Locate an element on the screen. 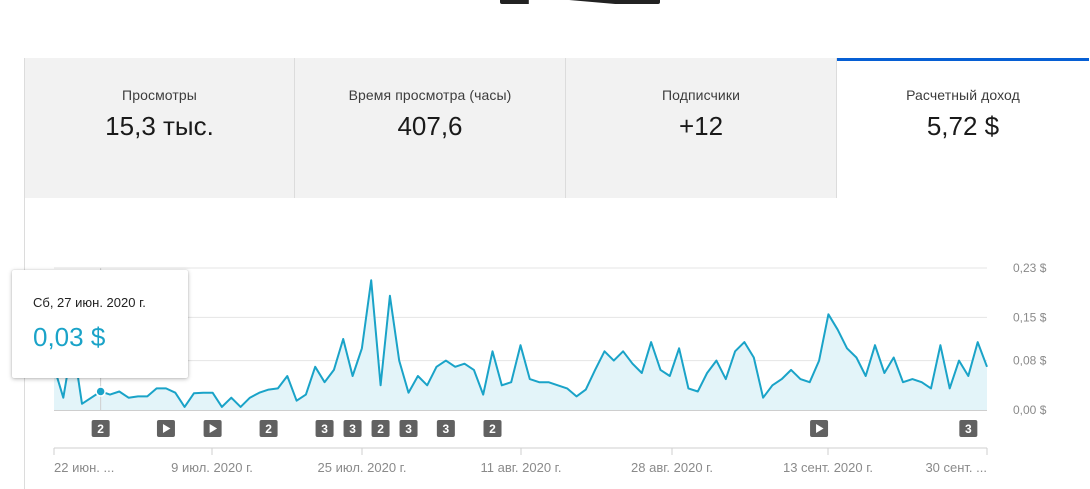  tab-views-value: 15,3 тыс. is located at coordinates (159, 126).